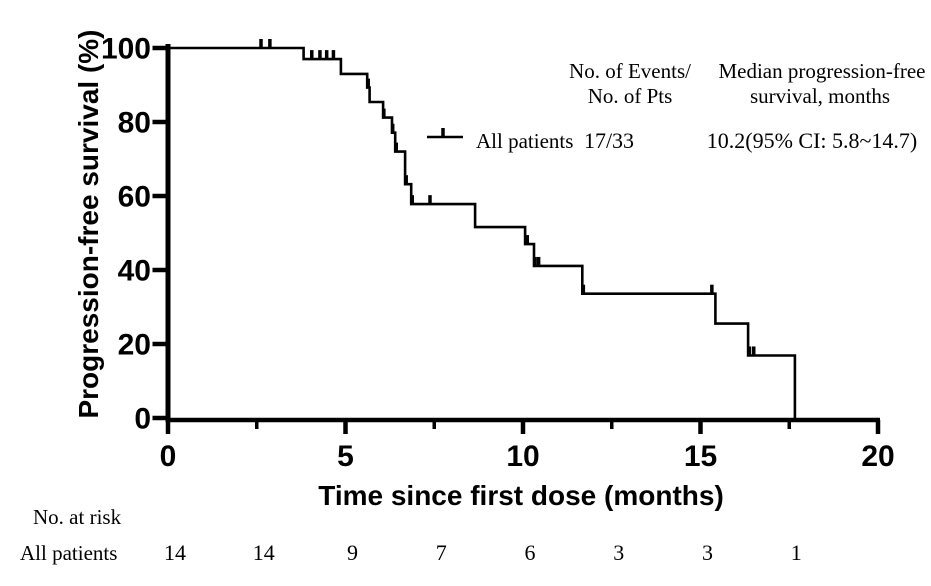 Image resolution: width=931 pixels, height=586 pixels. I want to click on y-tick-label: 0, so click(142, 419).